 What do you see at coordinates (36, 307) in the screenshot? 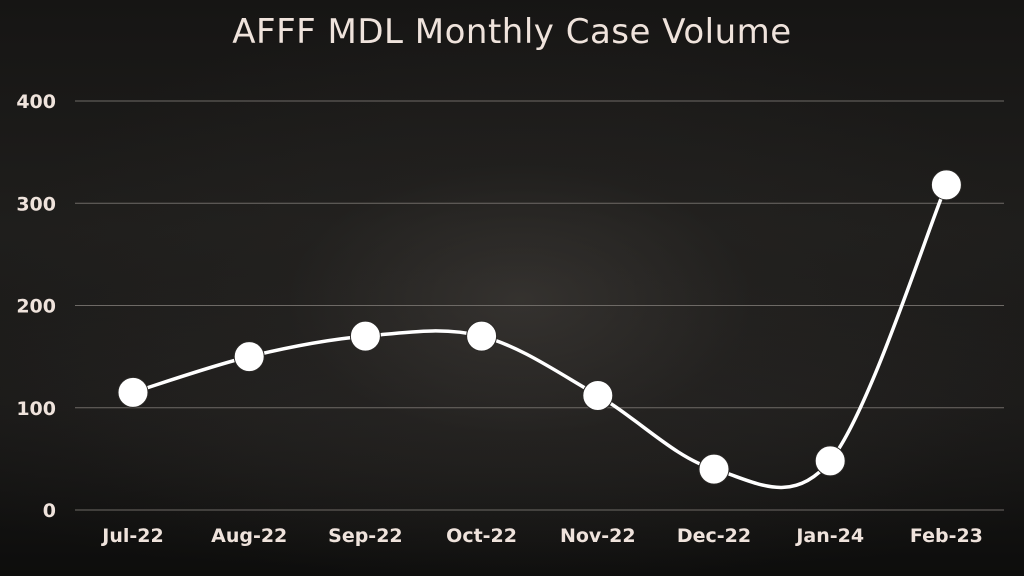
I see `y-tick-label: 200` at bounding box center [36, 307].